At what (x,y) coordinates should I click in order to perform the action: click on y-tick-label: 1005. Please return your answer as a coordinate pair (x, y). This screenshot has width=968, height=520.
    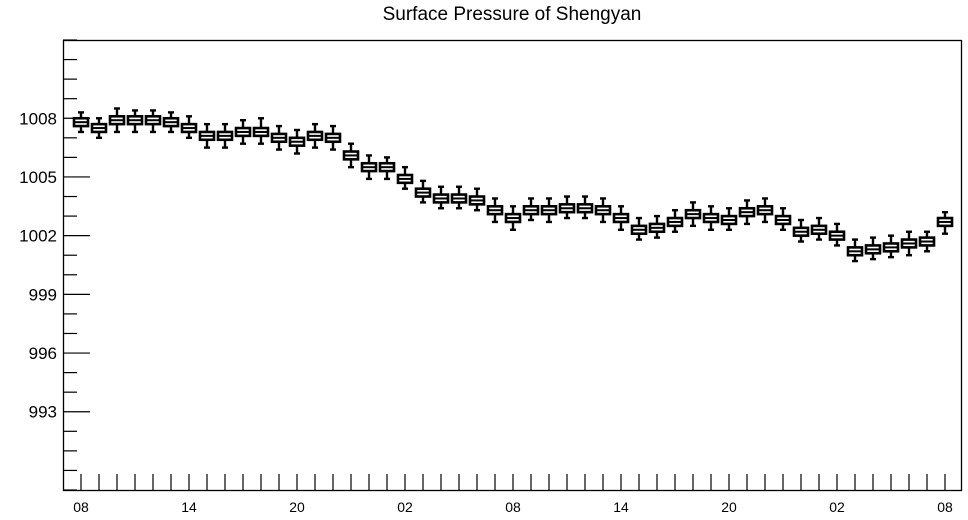
    Looking at the image, I should click on (38, 177).